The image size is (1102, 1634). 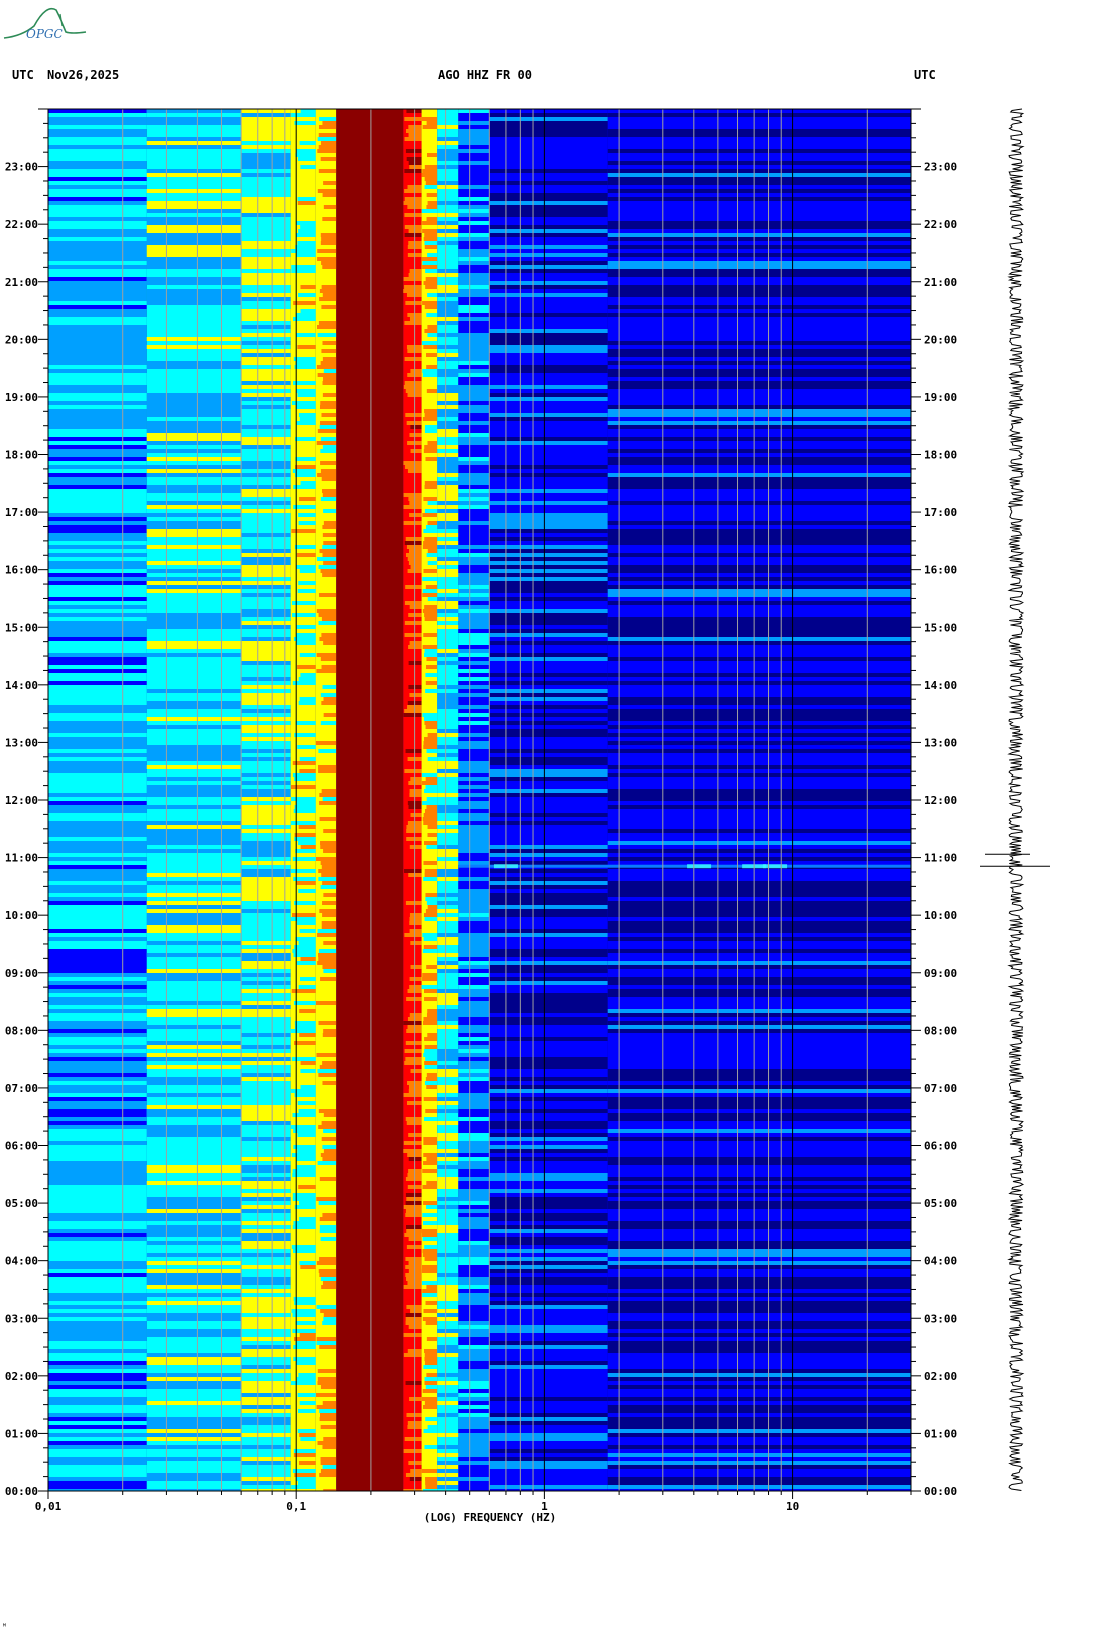 I want to click on y-tick-label-right: 02:00, so click(x=940, y=1376).